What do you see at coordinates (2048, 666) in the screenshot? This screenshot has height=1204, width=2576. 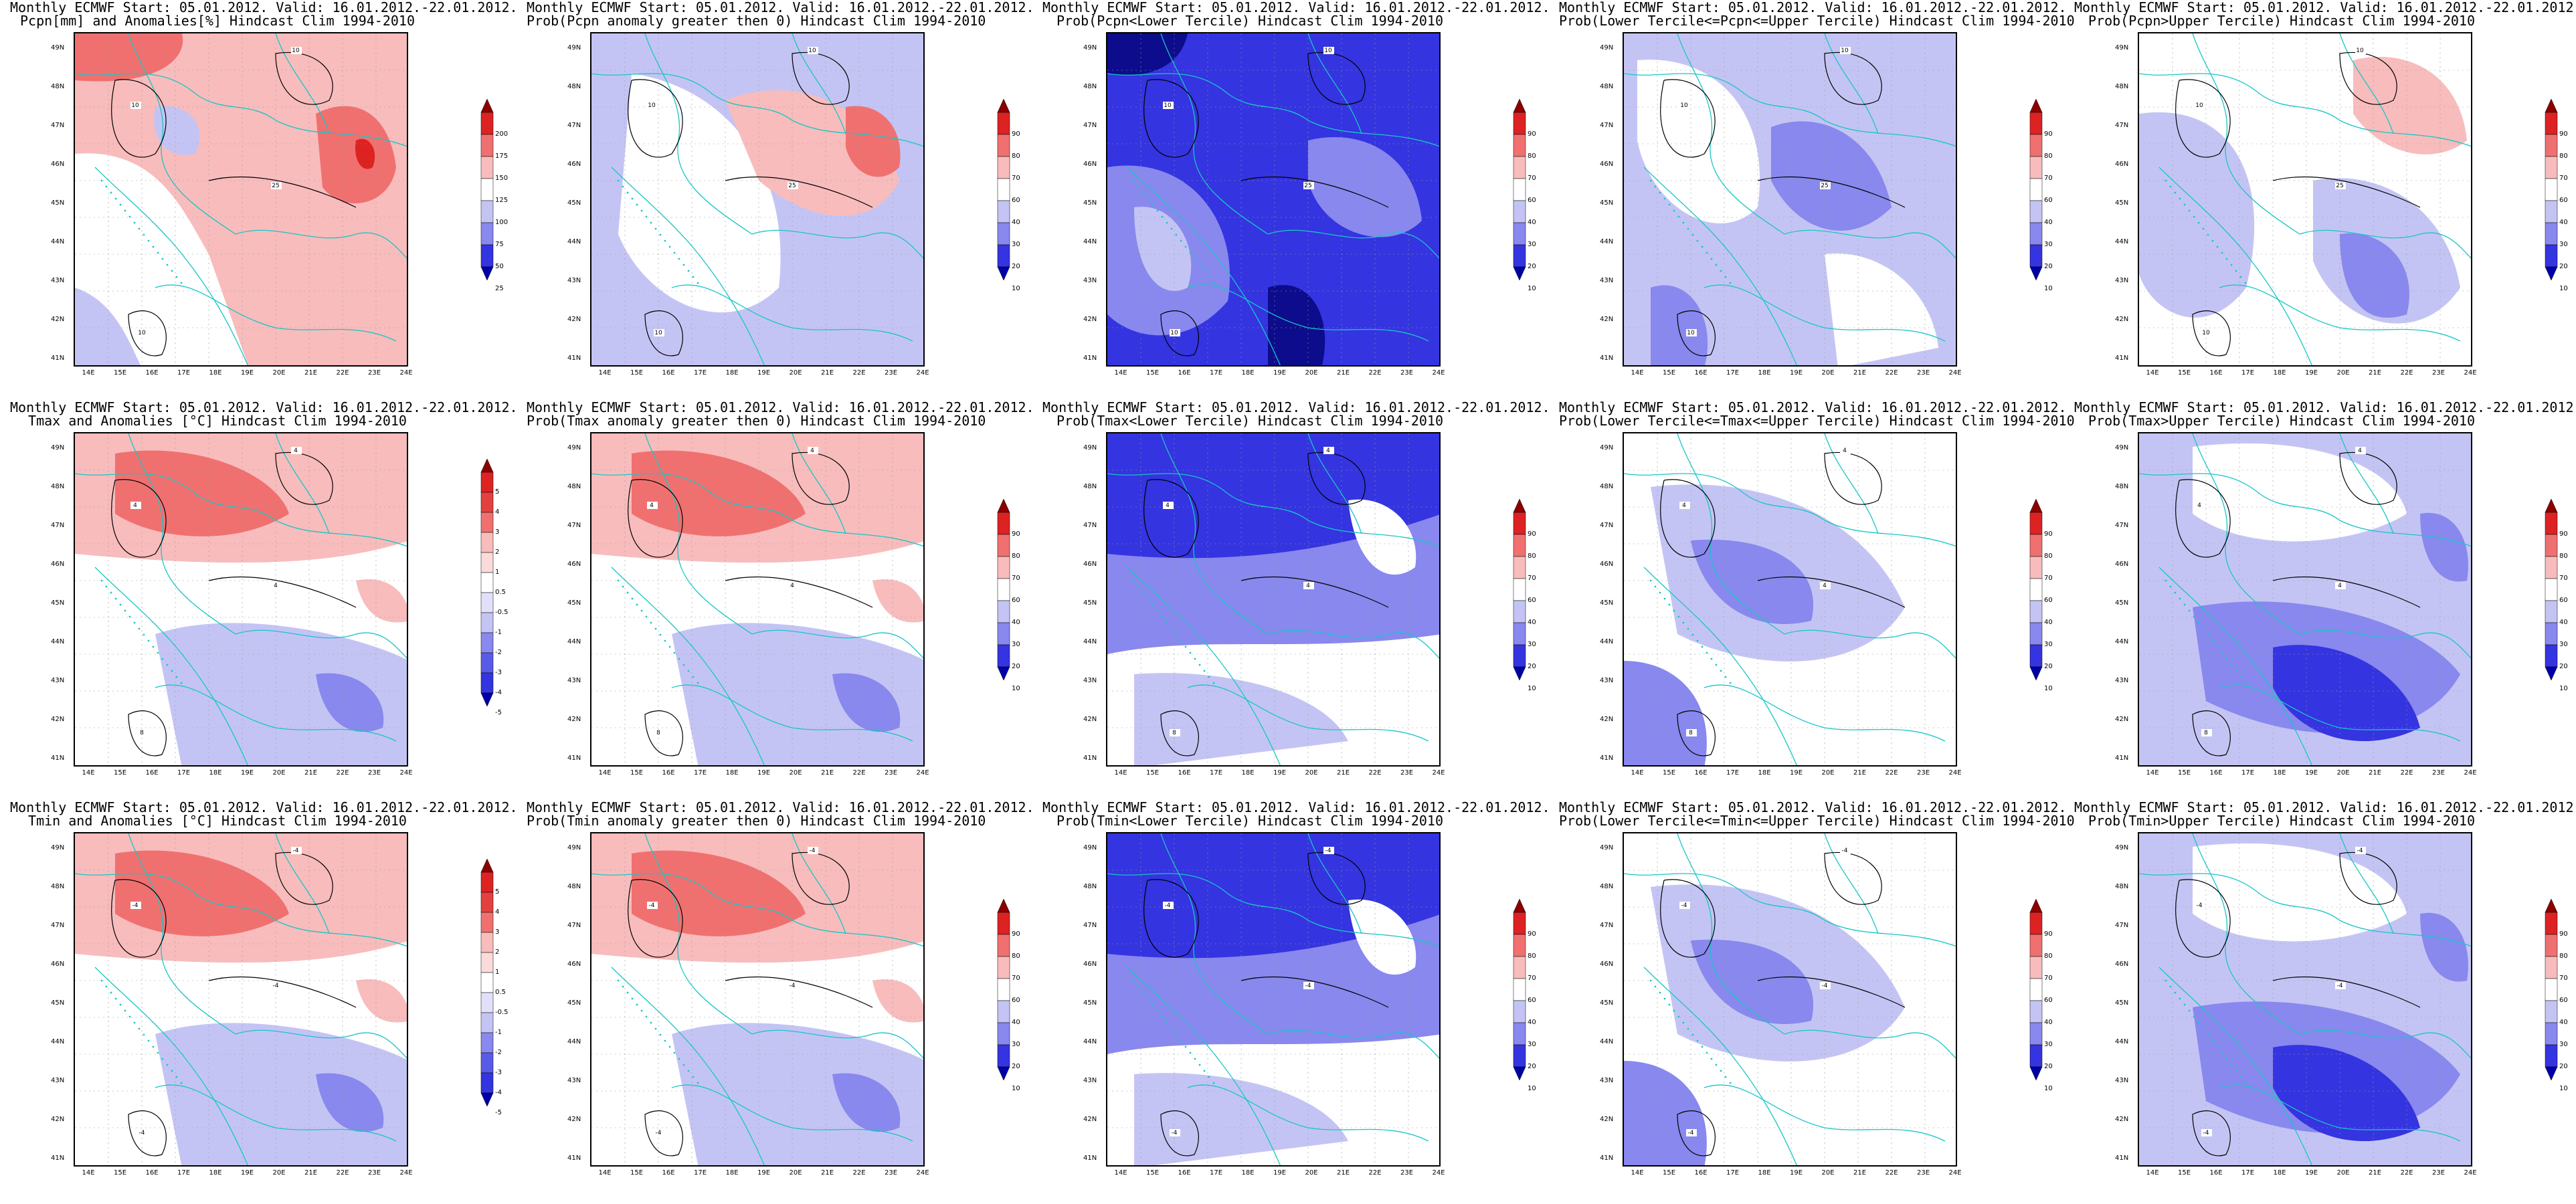 I see `color-scale-label: 20` at bounding box center [2048, 666].